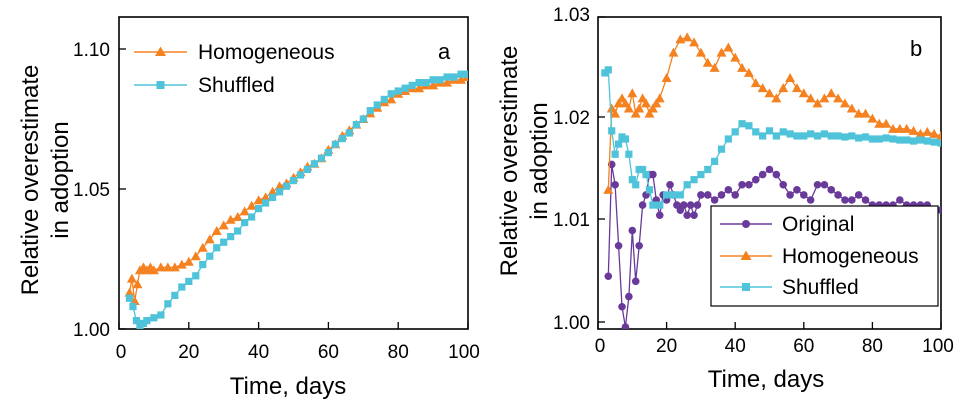  What do you see at coordinates (774, 339) in the screenshot?
I see `x-ticks-b: 0 20 40 60 80 100` at bounding box center [774, 339].